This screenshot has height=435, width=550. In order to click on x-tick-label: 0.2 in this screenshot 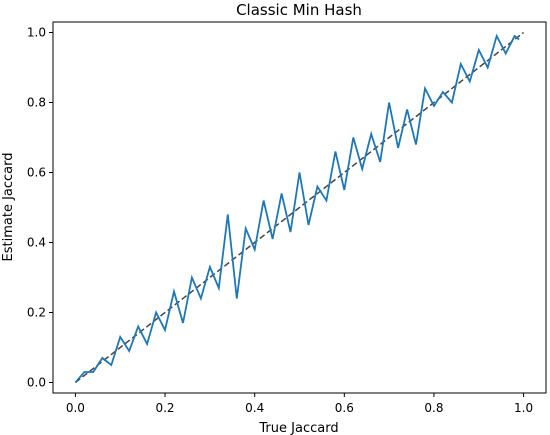, I will do `click(164, 408)`.